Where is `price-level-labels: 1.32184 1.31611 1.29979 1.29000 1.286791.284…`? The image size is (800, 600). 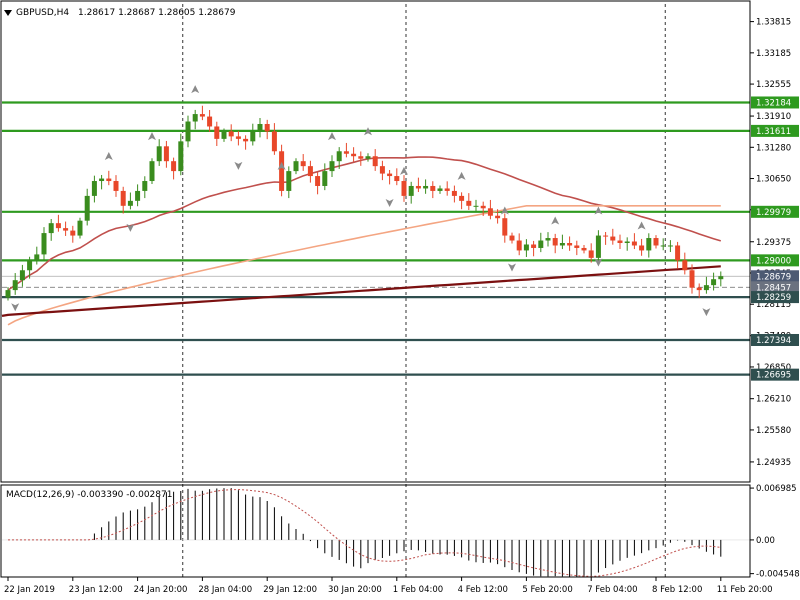 price-level-labels: 1.32184 1.31611 1.29979 1.29000 1.286791.284… is located at coordinates (775, 238).